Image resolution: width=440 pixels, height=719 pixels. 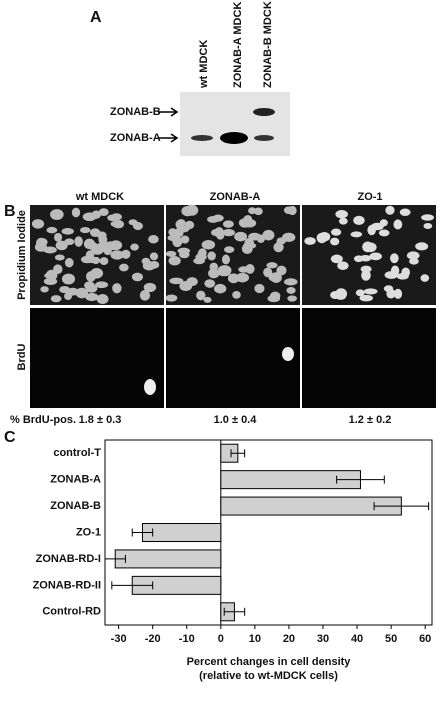 I want to click on band-label: ZONAB-B, so click(x=135, y=112).